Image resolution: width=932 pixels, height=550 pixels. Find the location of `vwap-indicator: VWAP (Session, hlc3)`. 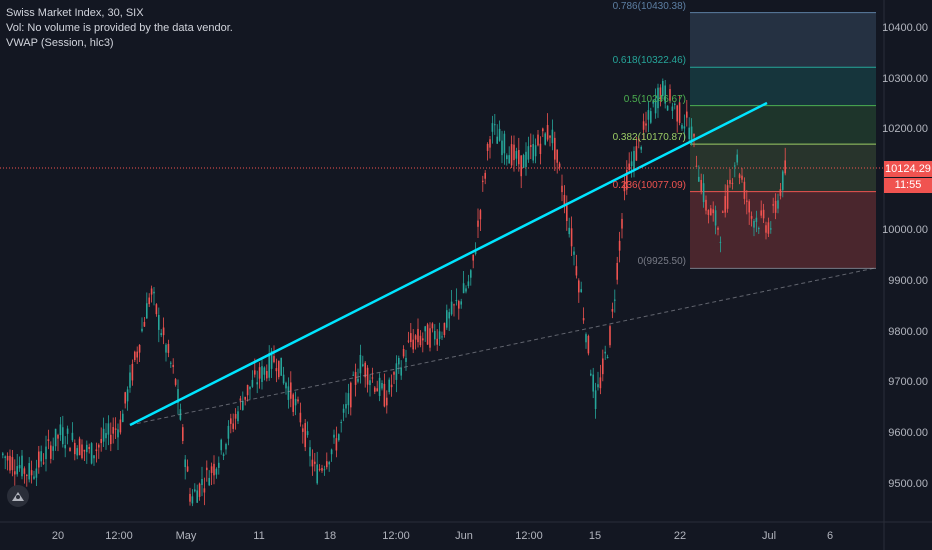

vwap-indicator: VWAP (Session, hlc3) is located at coordinates (60, 43).